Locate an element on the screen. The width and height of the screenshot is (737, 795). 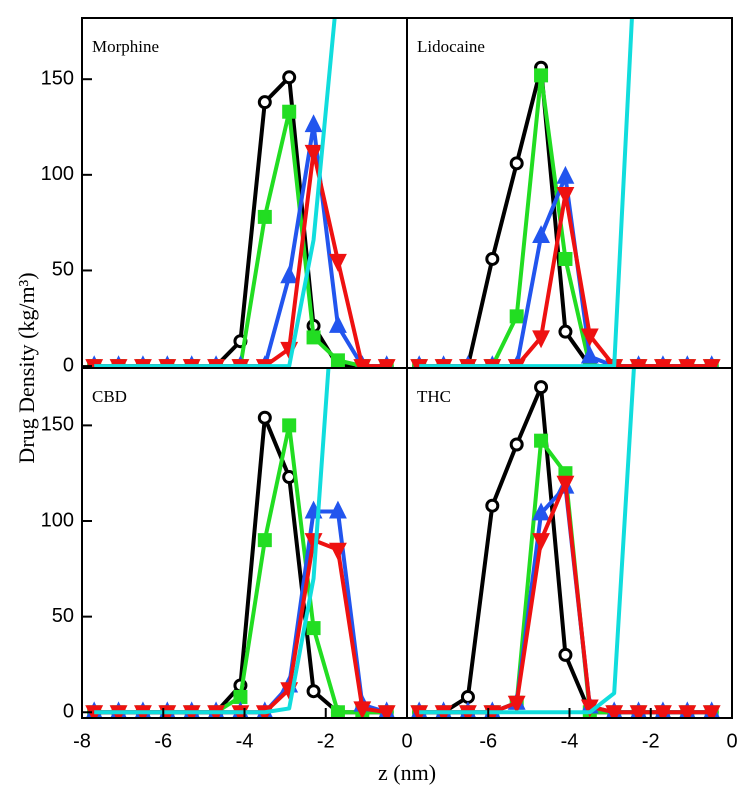
x-tick-label: -8 is located at coordinates (82, 741).